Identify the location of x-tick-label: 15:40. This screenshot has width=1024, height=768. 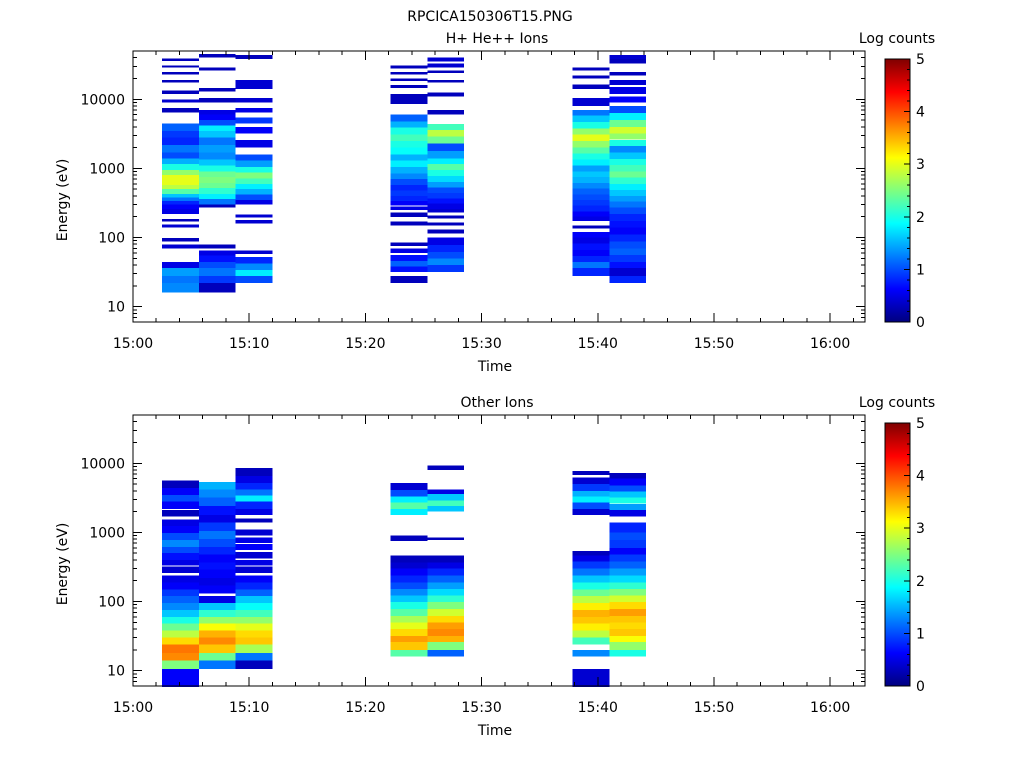
(598, 344).